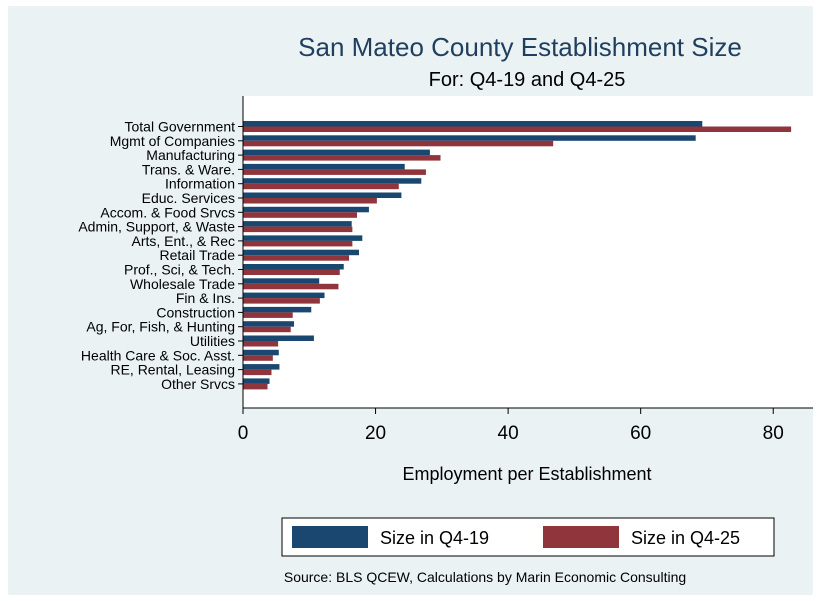  What do you see at coordinates (205, 298) in the screenshot?
I see `category-label: Fin & Ins.` at bounding box center [205, 298].